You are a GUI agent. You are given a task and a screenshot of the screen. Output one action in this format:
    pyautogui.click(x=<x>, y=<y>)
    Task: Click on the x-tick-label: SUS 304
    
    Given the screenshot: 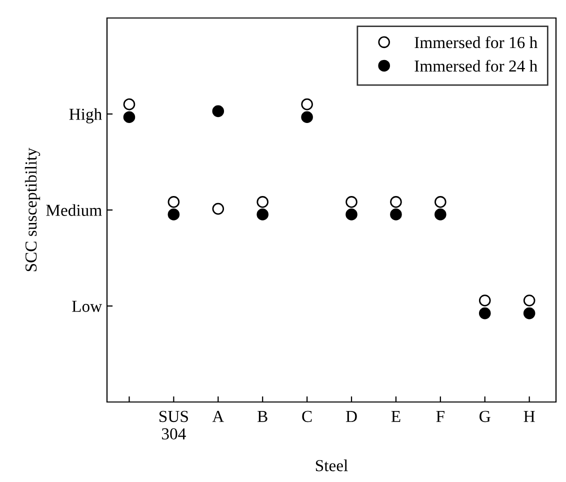 What is the action you would take?
    pyautogui.click(x=174, y=425)
    